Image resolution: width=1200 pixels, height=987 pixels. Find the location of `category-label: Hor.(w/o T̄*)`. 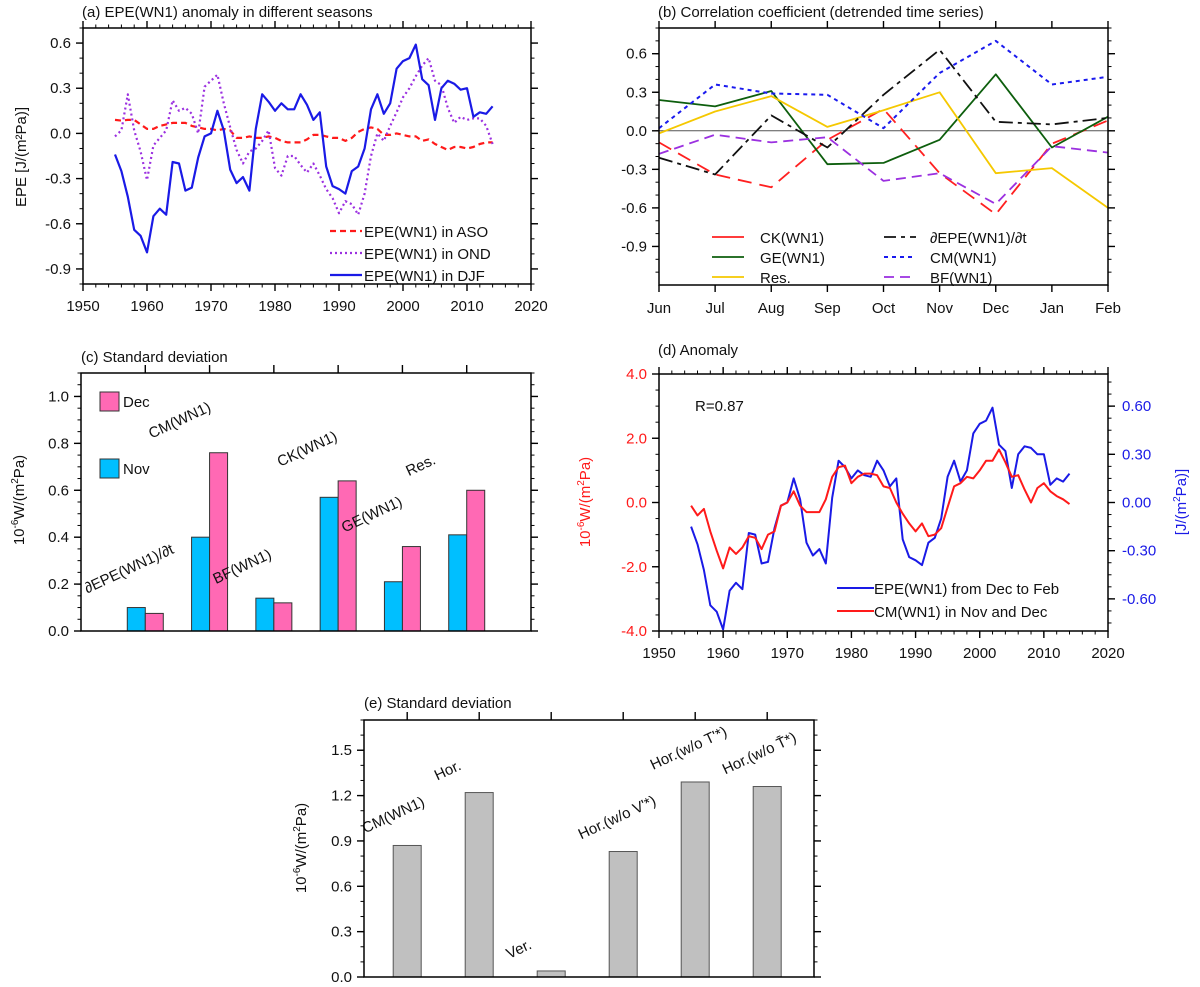

category-label: Hor.(w/o T̄*) is located at coordinates (759, 753).